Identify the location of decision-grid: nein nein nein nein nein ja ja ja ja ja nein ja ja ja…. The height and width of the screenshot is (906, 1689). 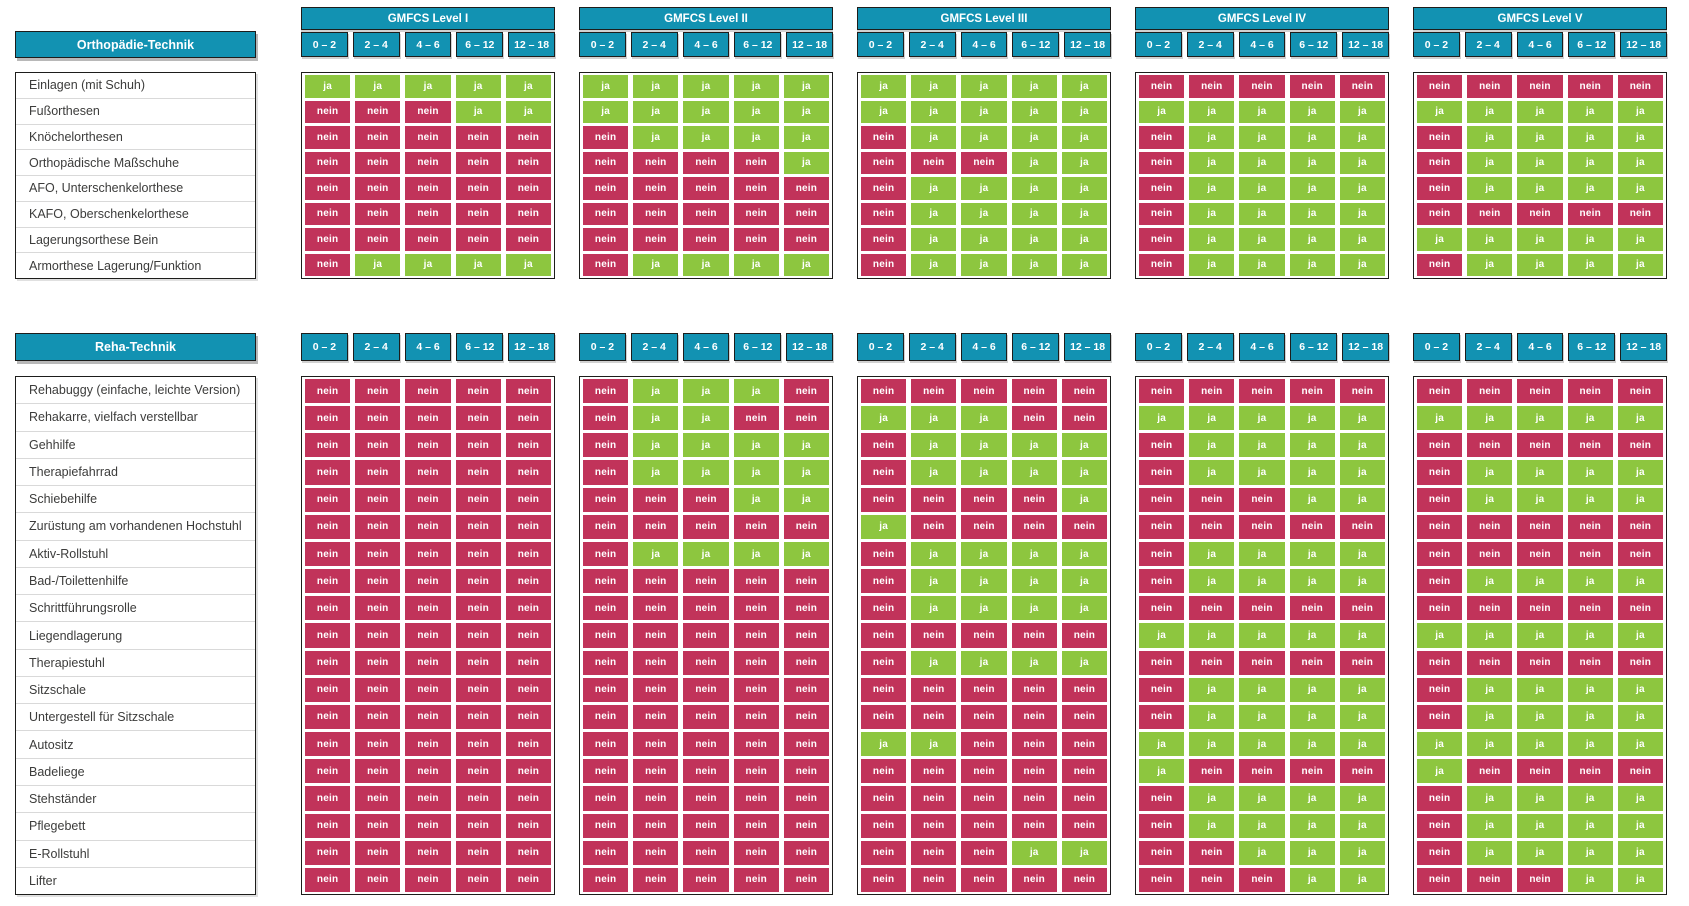
(1262, 175).